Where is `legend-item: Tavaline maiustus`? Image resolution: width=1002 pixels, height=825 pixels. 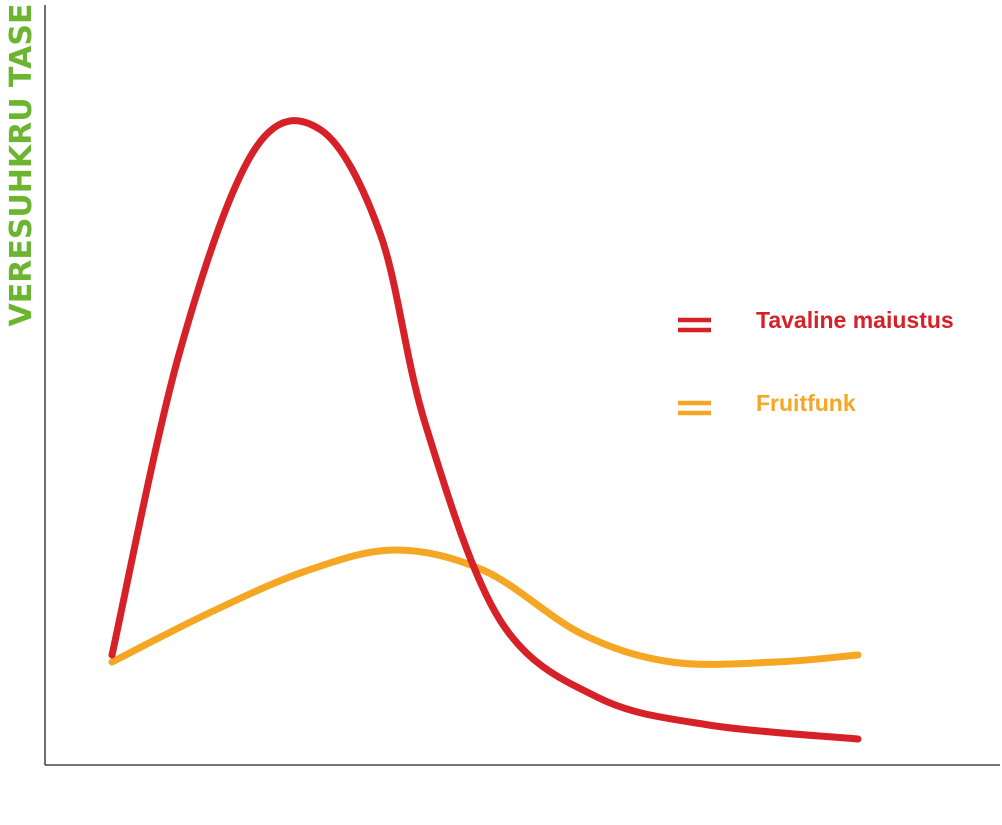 legend-item: Tavaline maiustus is located at coordinates (816, 320).